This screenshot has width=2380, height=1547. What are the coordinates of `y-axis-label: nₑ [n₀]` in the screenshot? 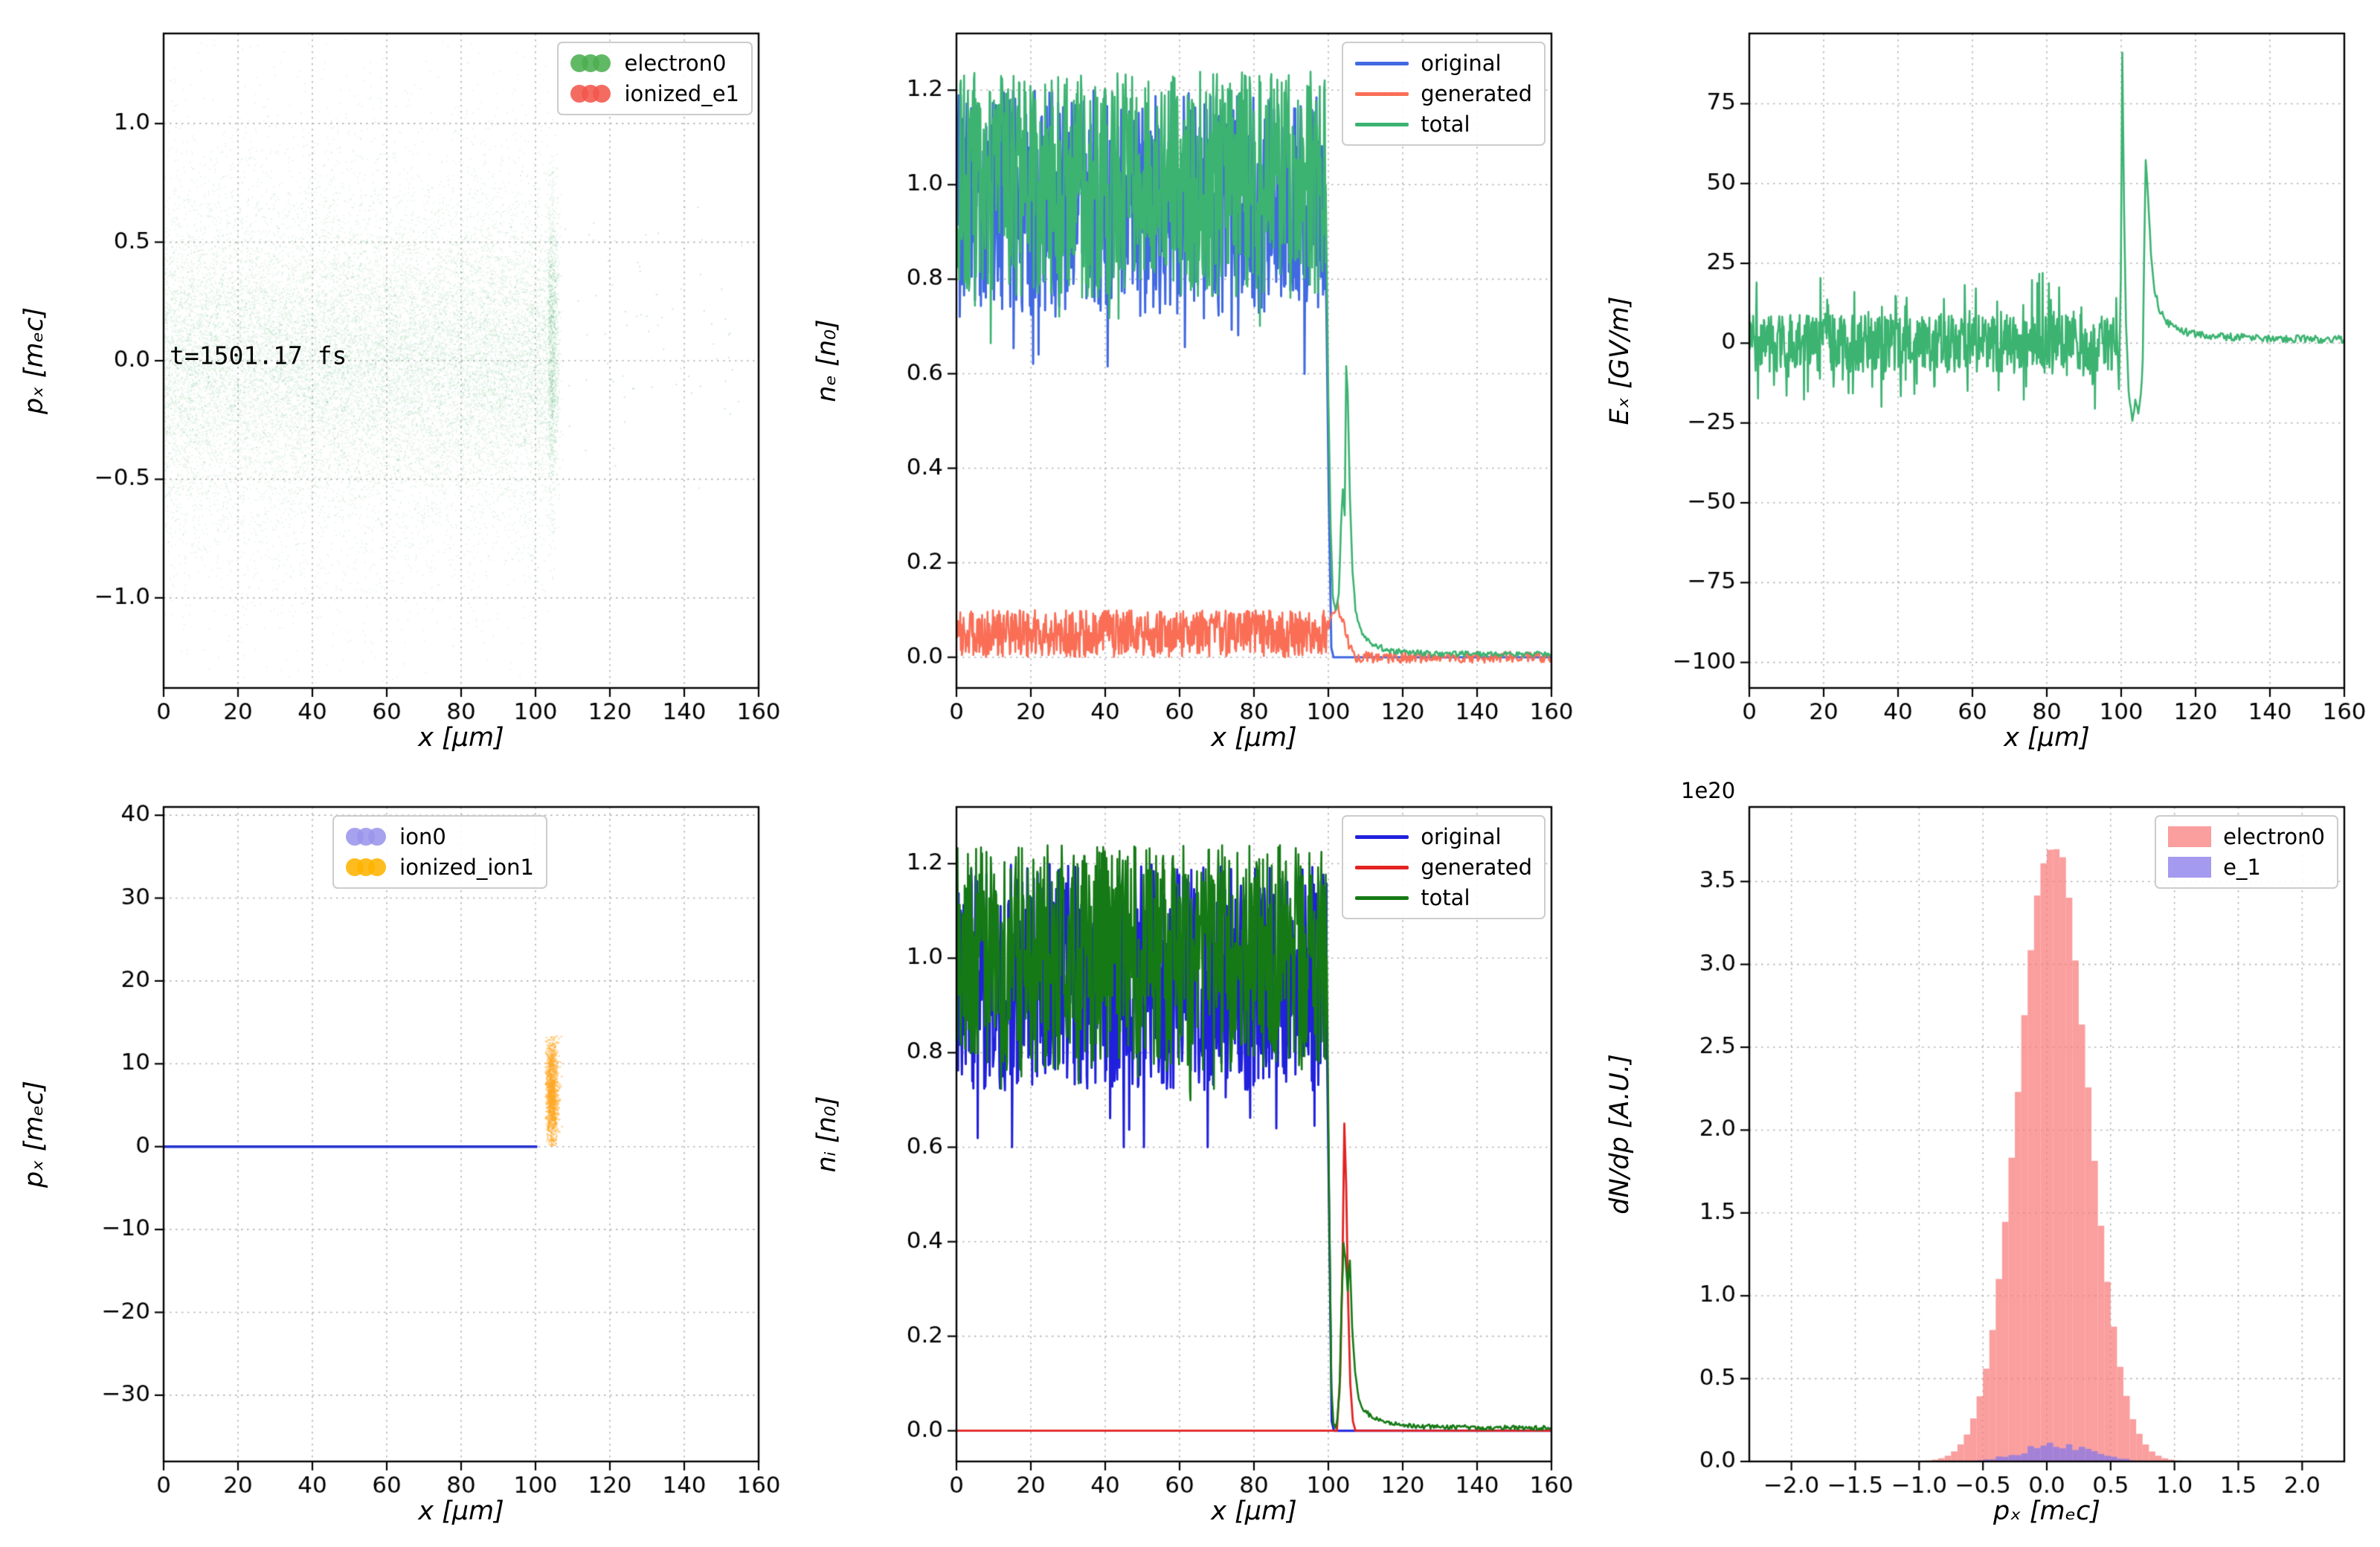 It's located at (827, 361).